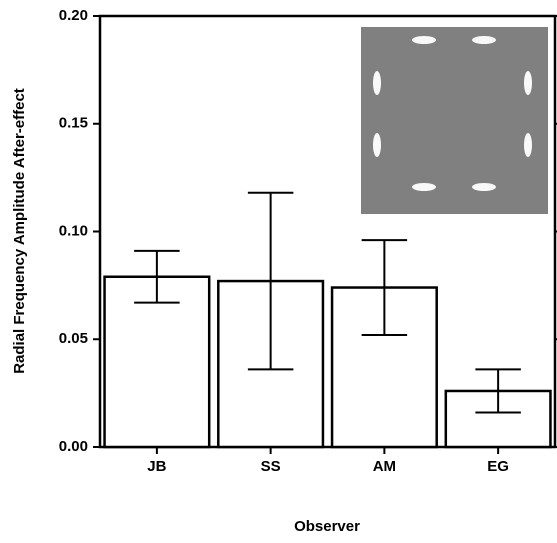 Image resolution: width=557 pixels, height=543 pixels. What do you see at coordinates (73, 123) in the screenshot?
I see `y-tick-label: 0.15` at bounding box center [73, 123].